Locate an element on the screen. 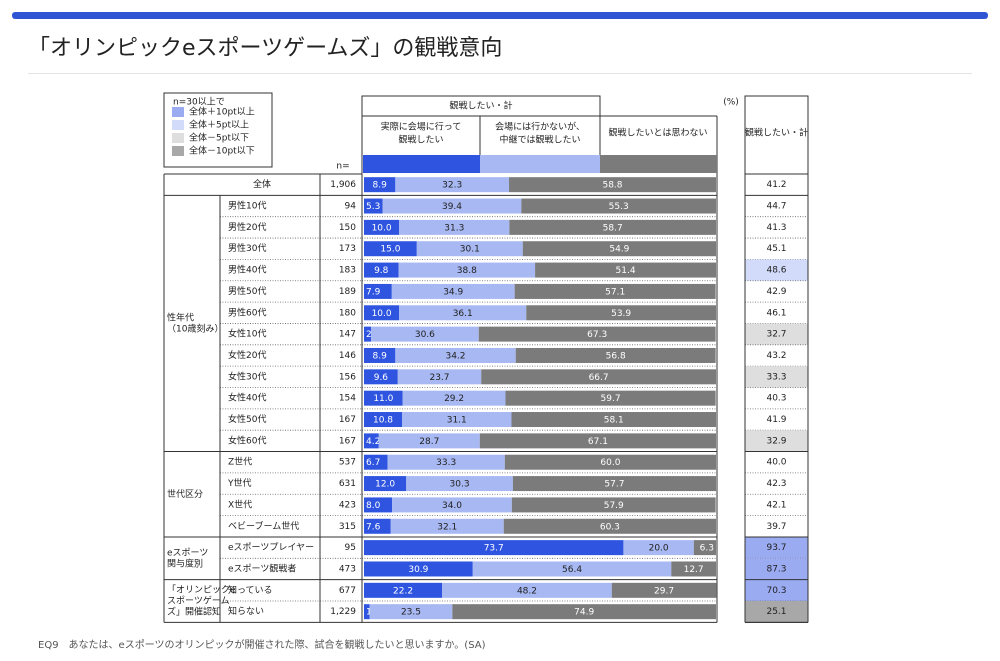 The height and width of the screenshot is (661, 1000). row-n-value: 183 is located at coordinates (347, 271).